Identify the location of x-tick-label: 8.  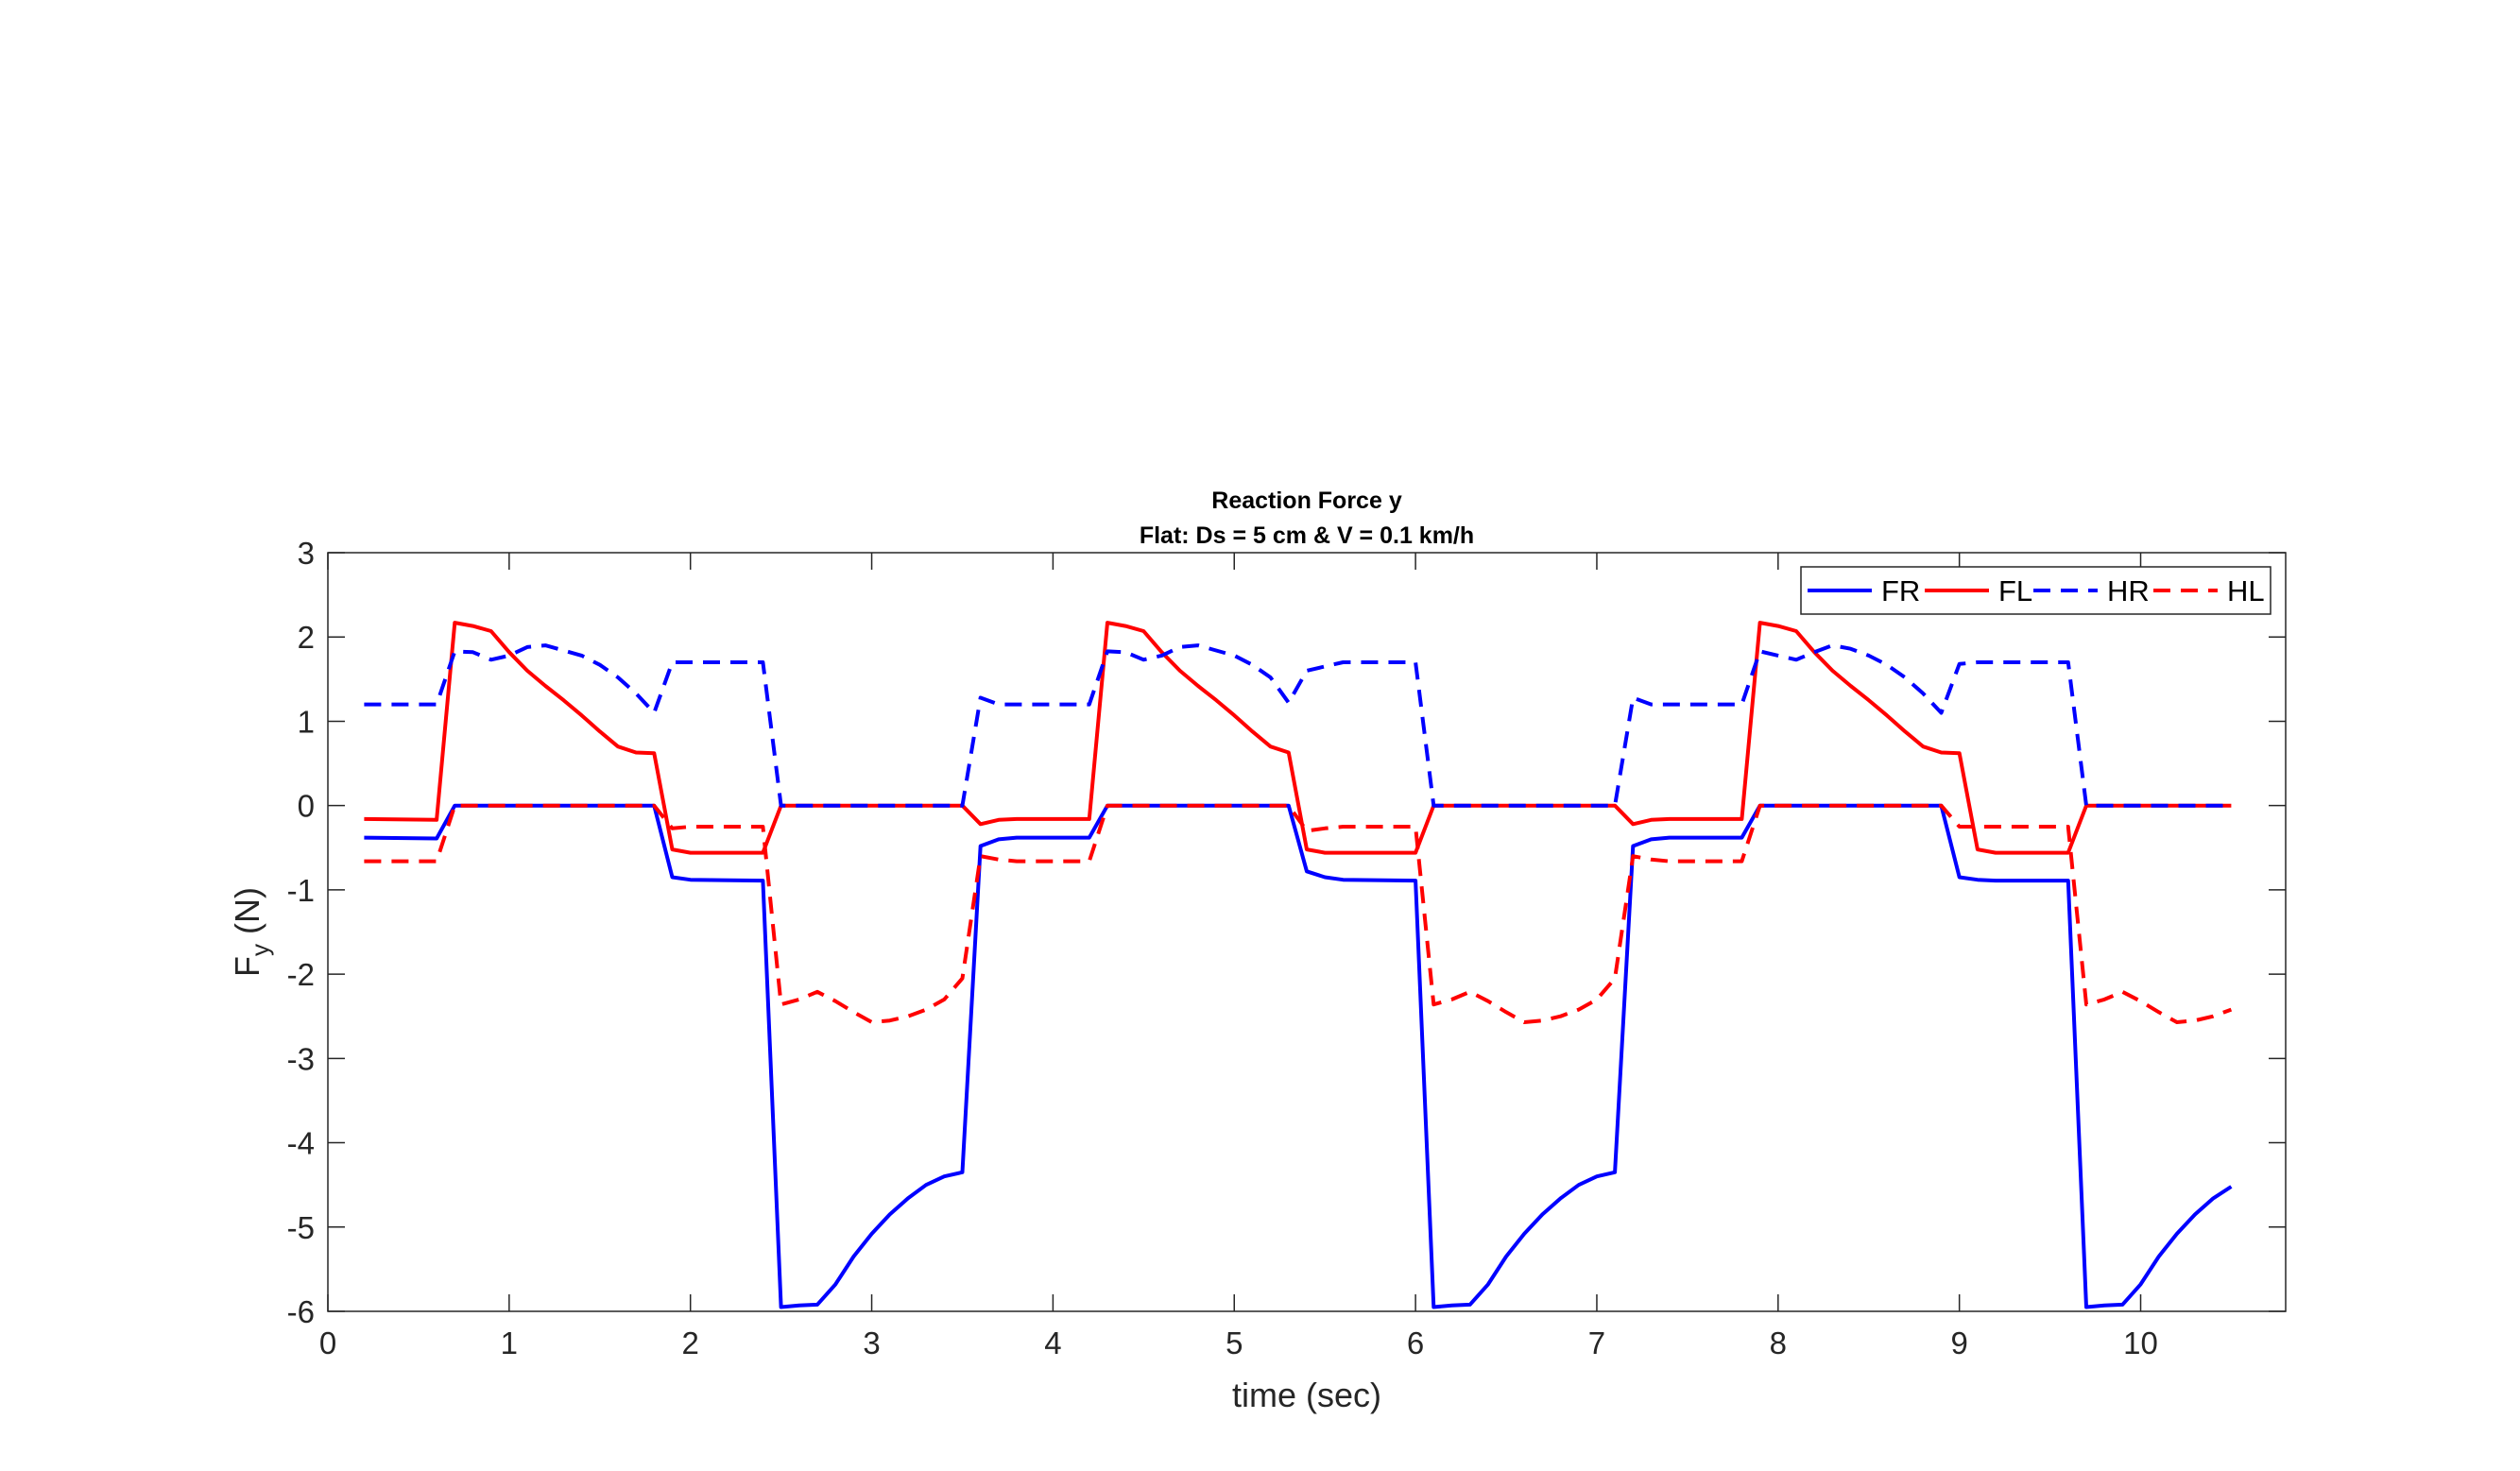
(1778, 1343).